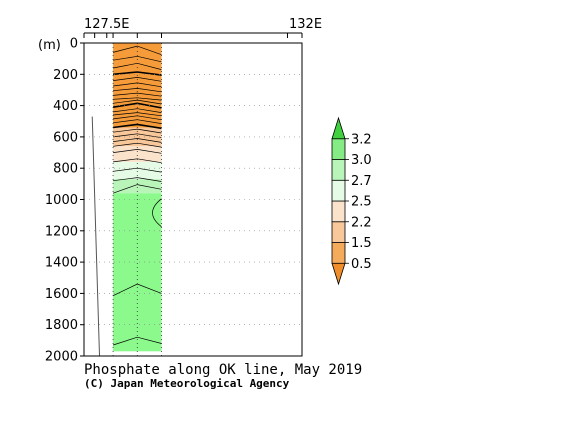  Describe the element at coordinates (305, 24) in the screenshot. I see `x-tick-label-right: 132E` at that location.